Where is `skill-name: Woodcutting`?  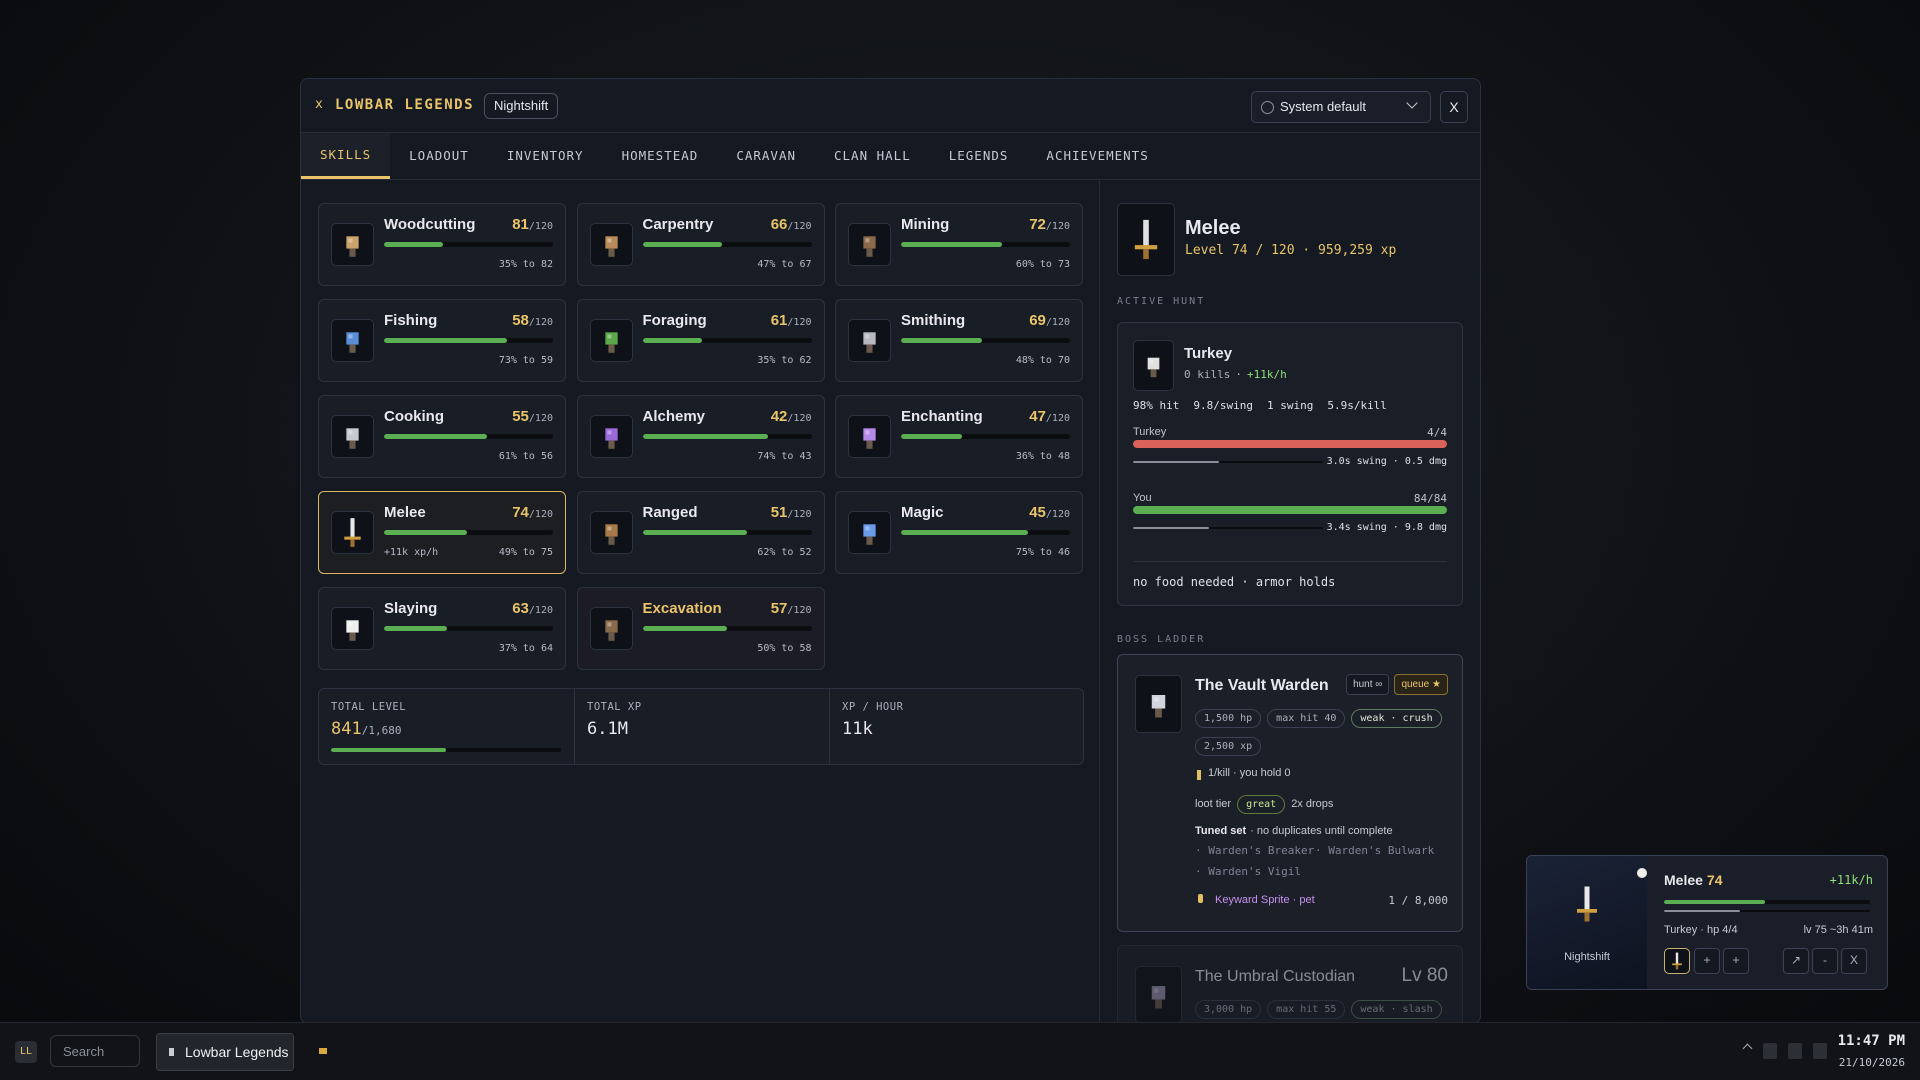
skill-name: Woodcutting is located at coordinates (430, 224).